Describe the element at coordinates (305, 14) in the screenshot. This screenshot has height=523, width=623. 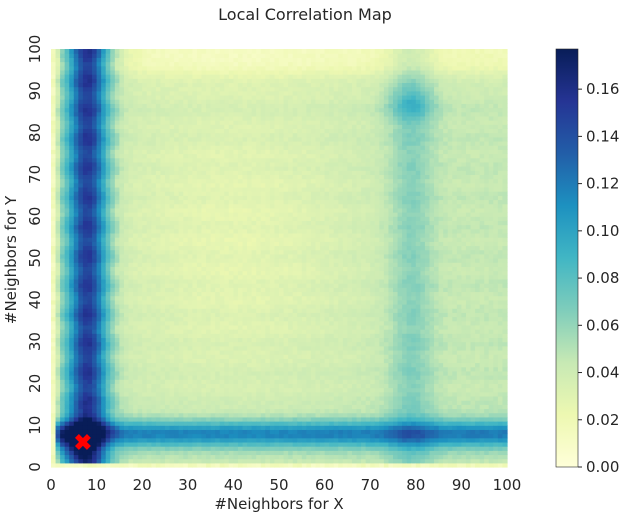
I see `chart-title: Local Correlation Map` at that location.